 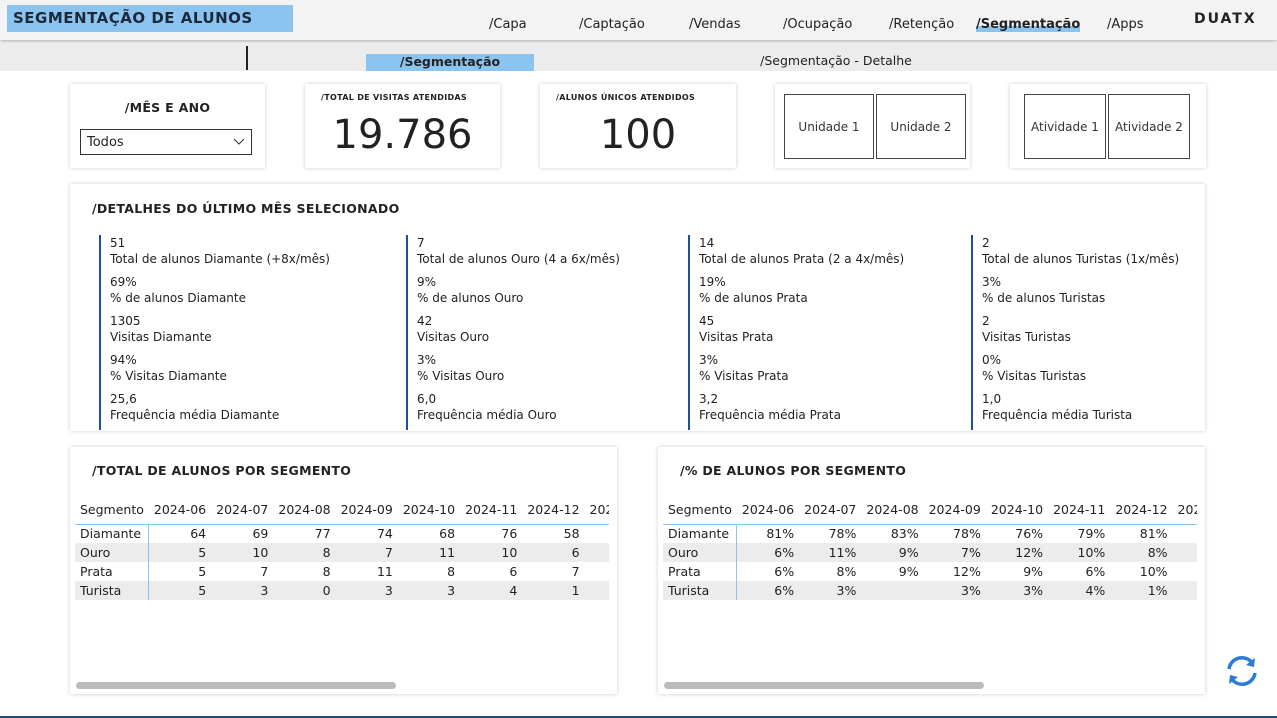 What do you see at coordinates (491, 510) in the screenshot?
I see `column-header: 2024-11` at bounding box center [491, 510].